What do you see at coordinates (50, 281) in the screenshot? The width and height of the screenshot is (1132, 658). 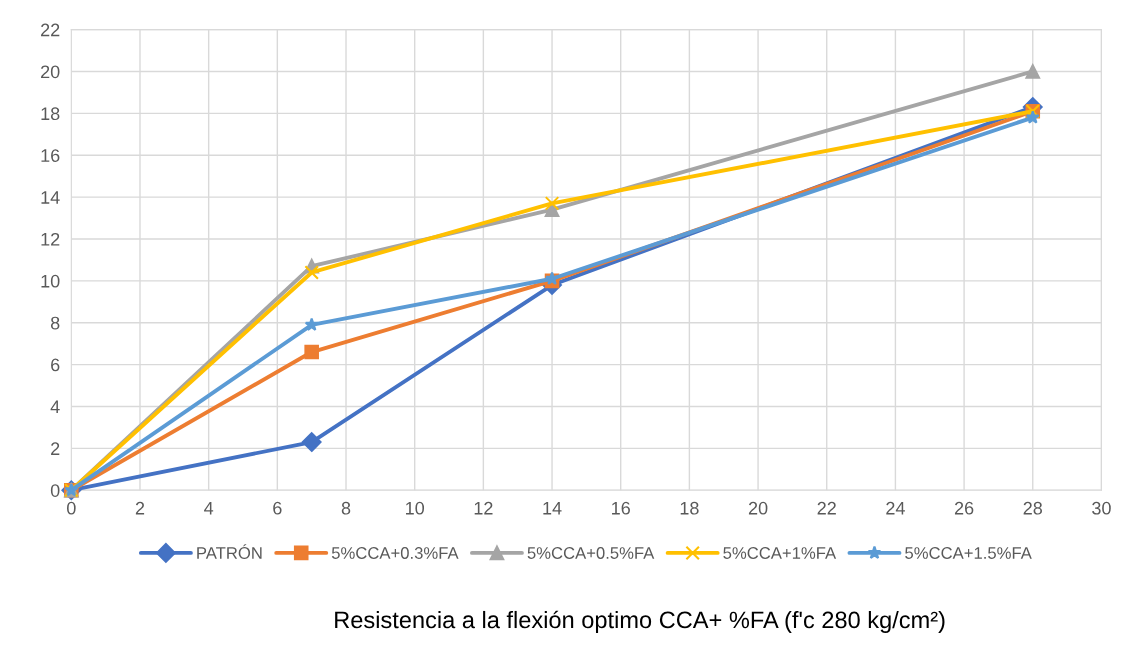 I see `y-tick-label: 10` at bounding box center [50, 281].